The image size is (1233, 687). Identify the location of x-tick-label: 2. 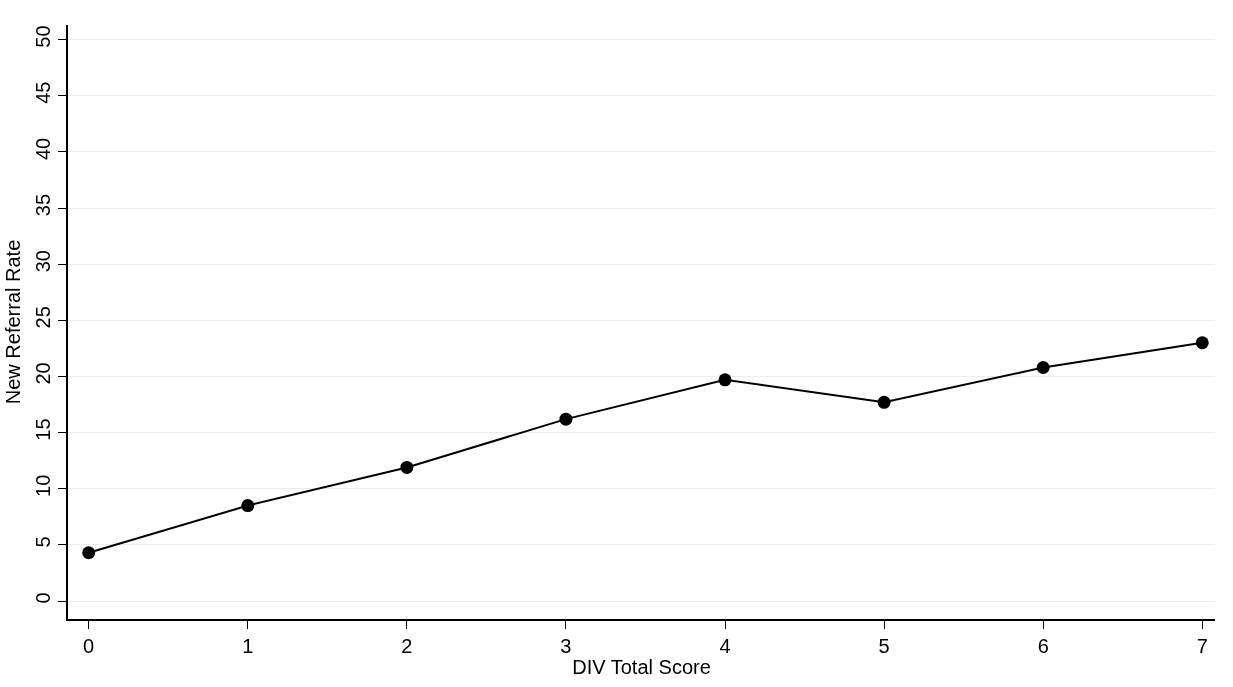
(407, 645).